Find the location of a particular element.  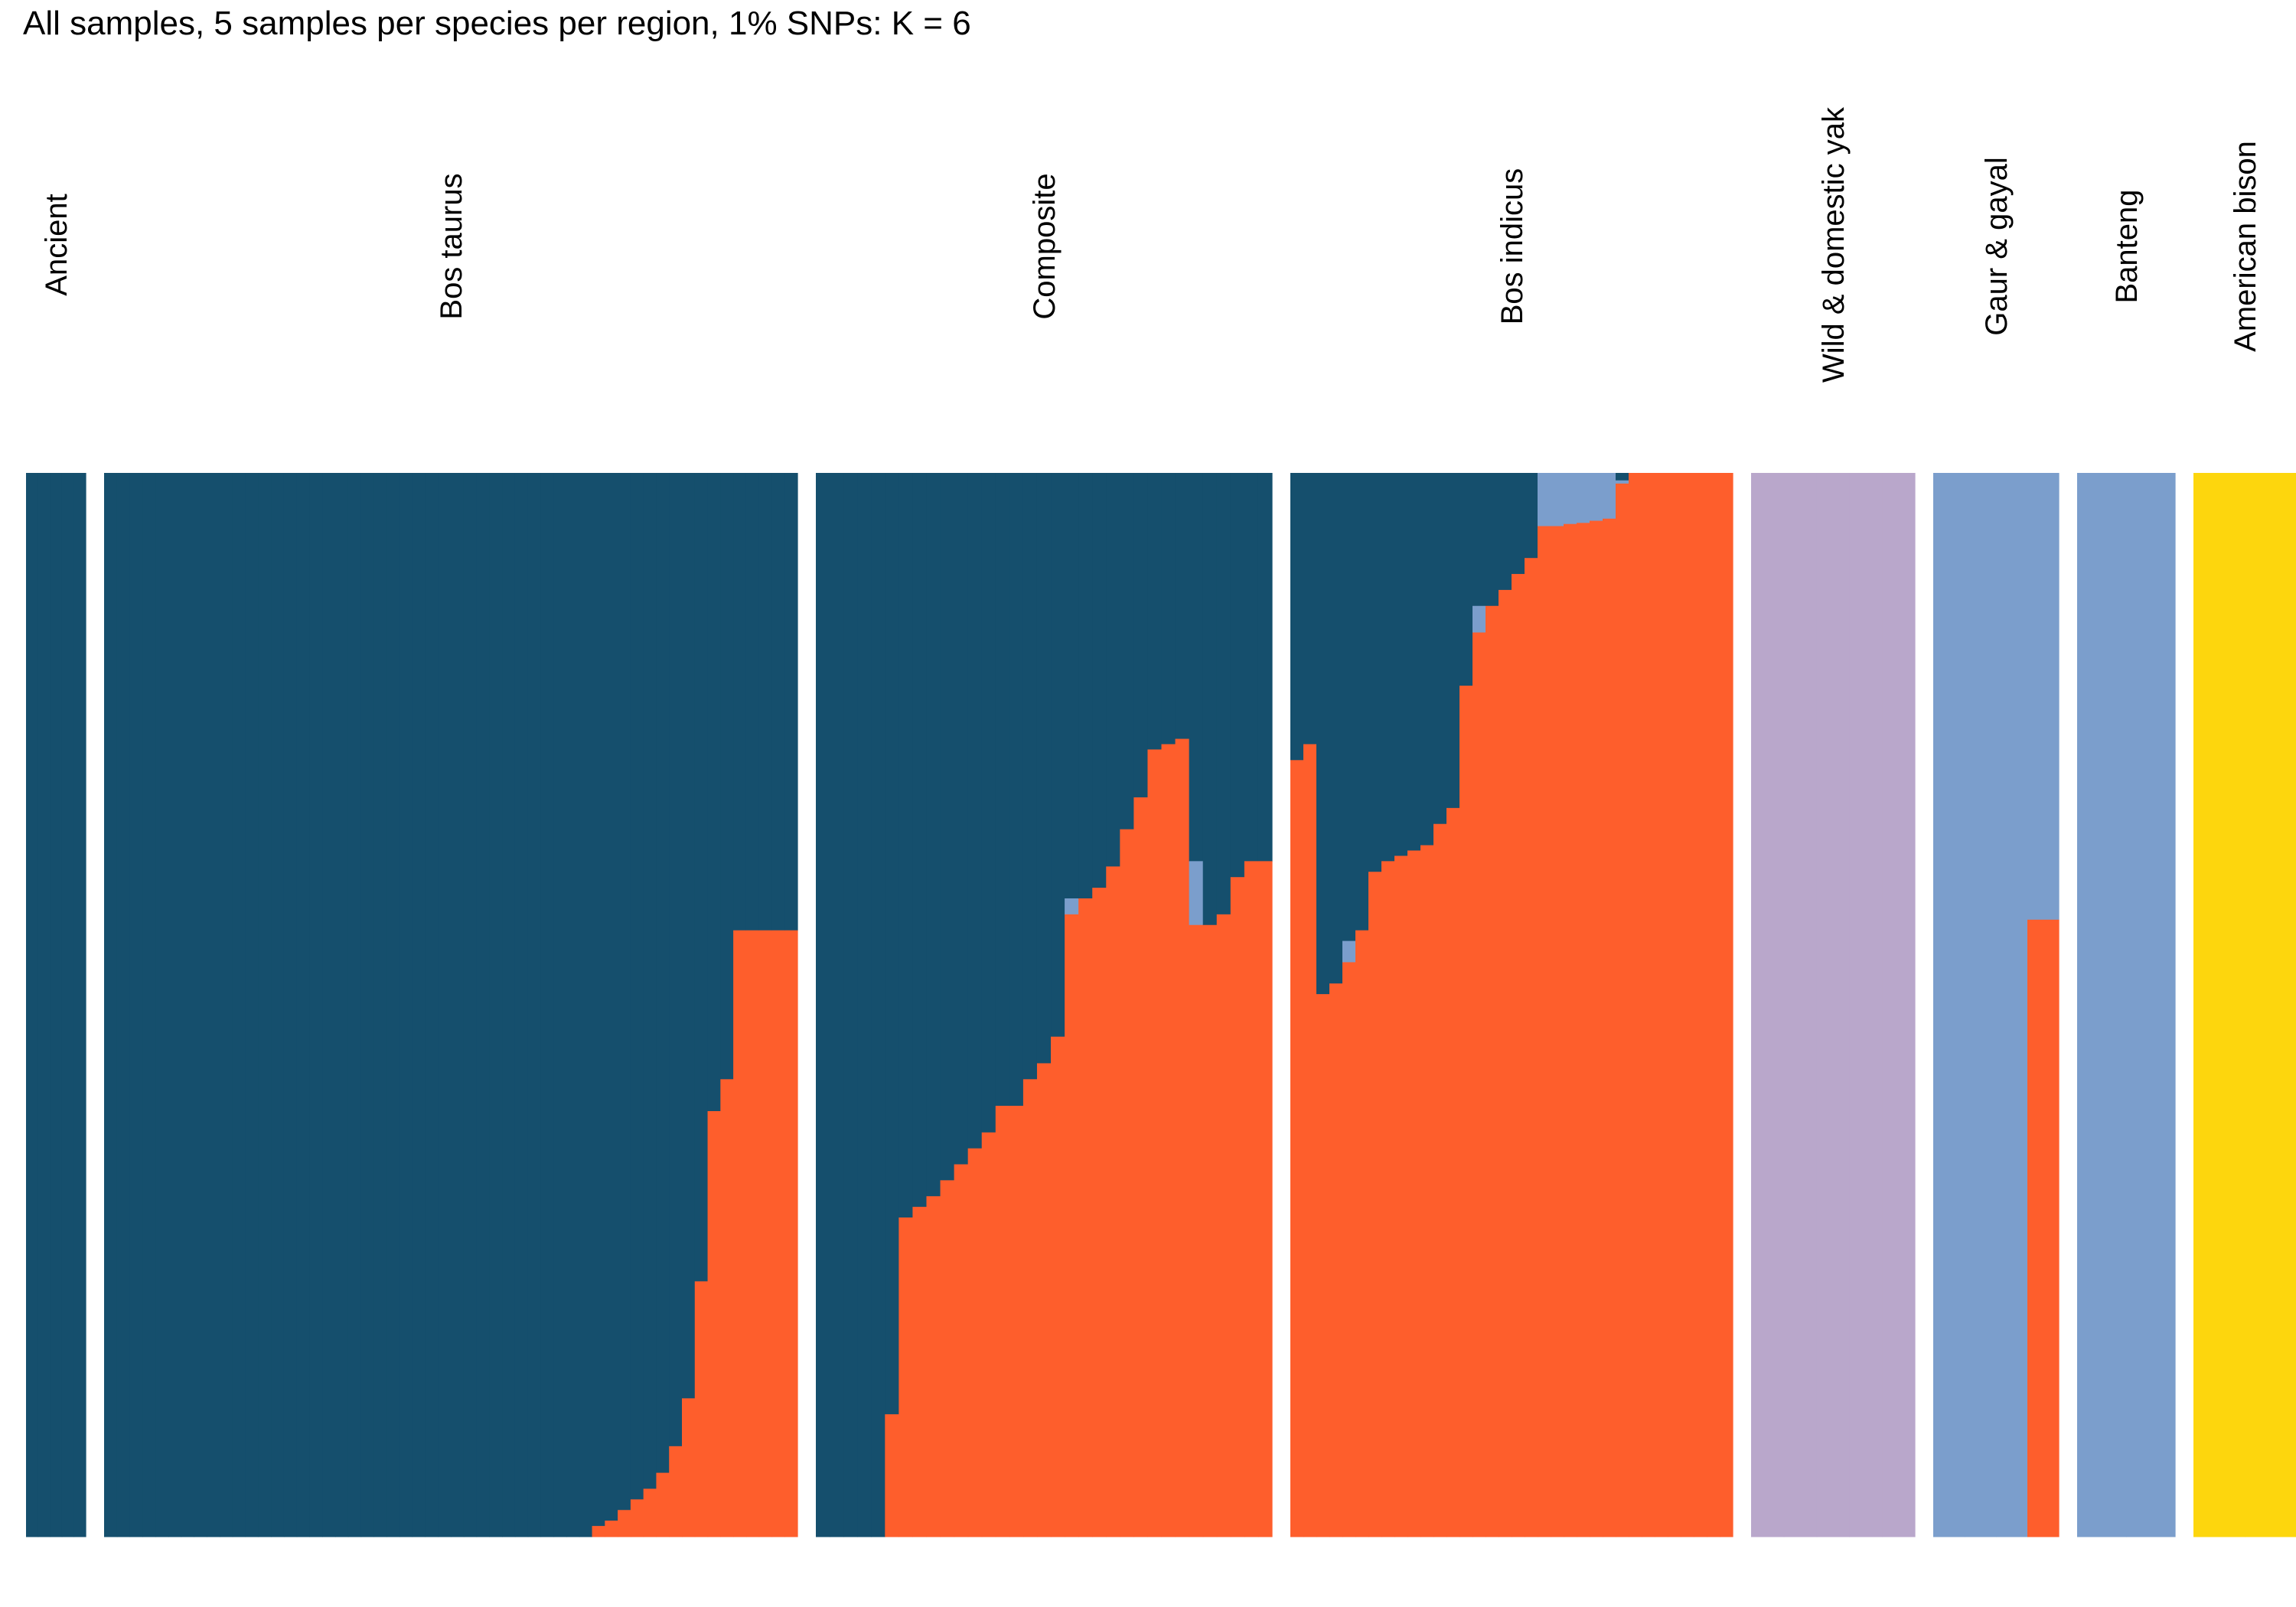

group-label: Banteng is located at coordinates (2127, 246).